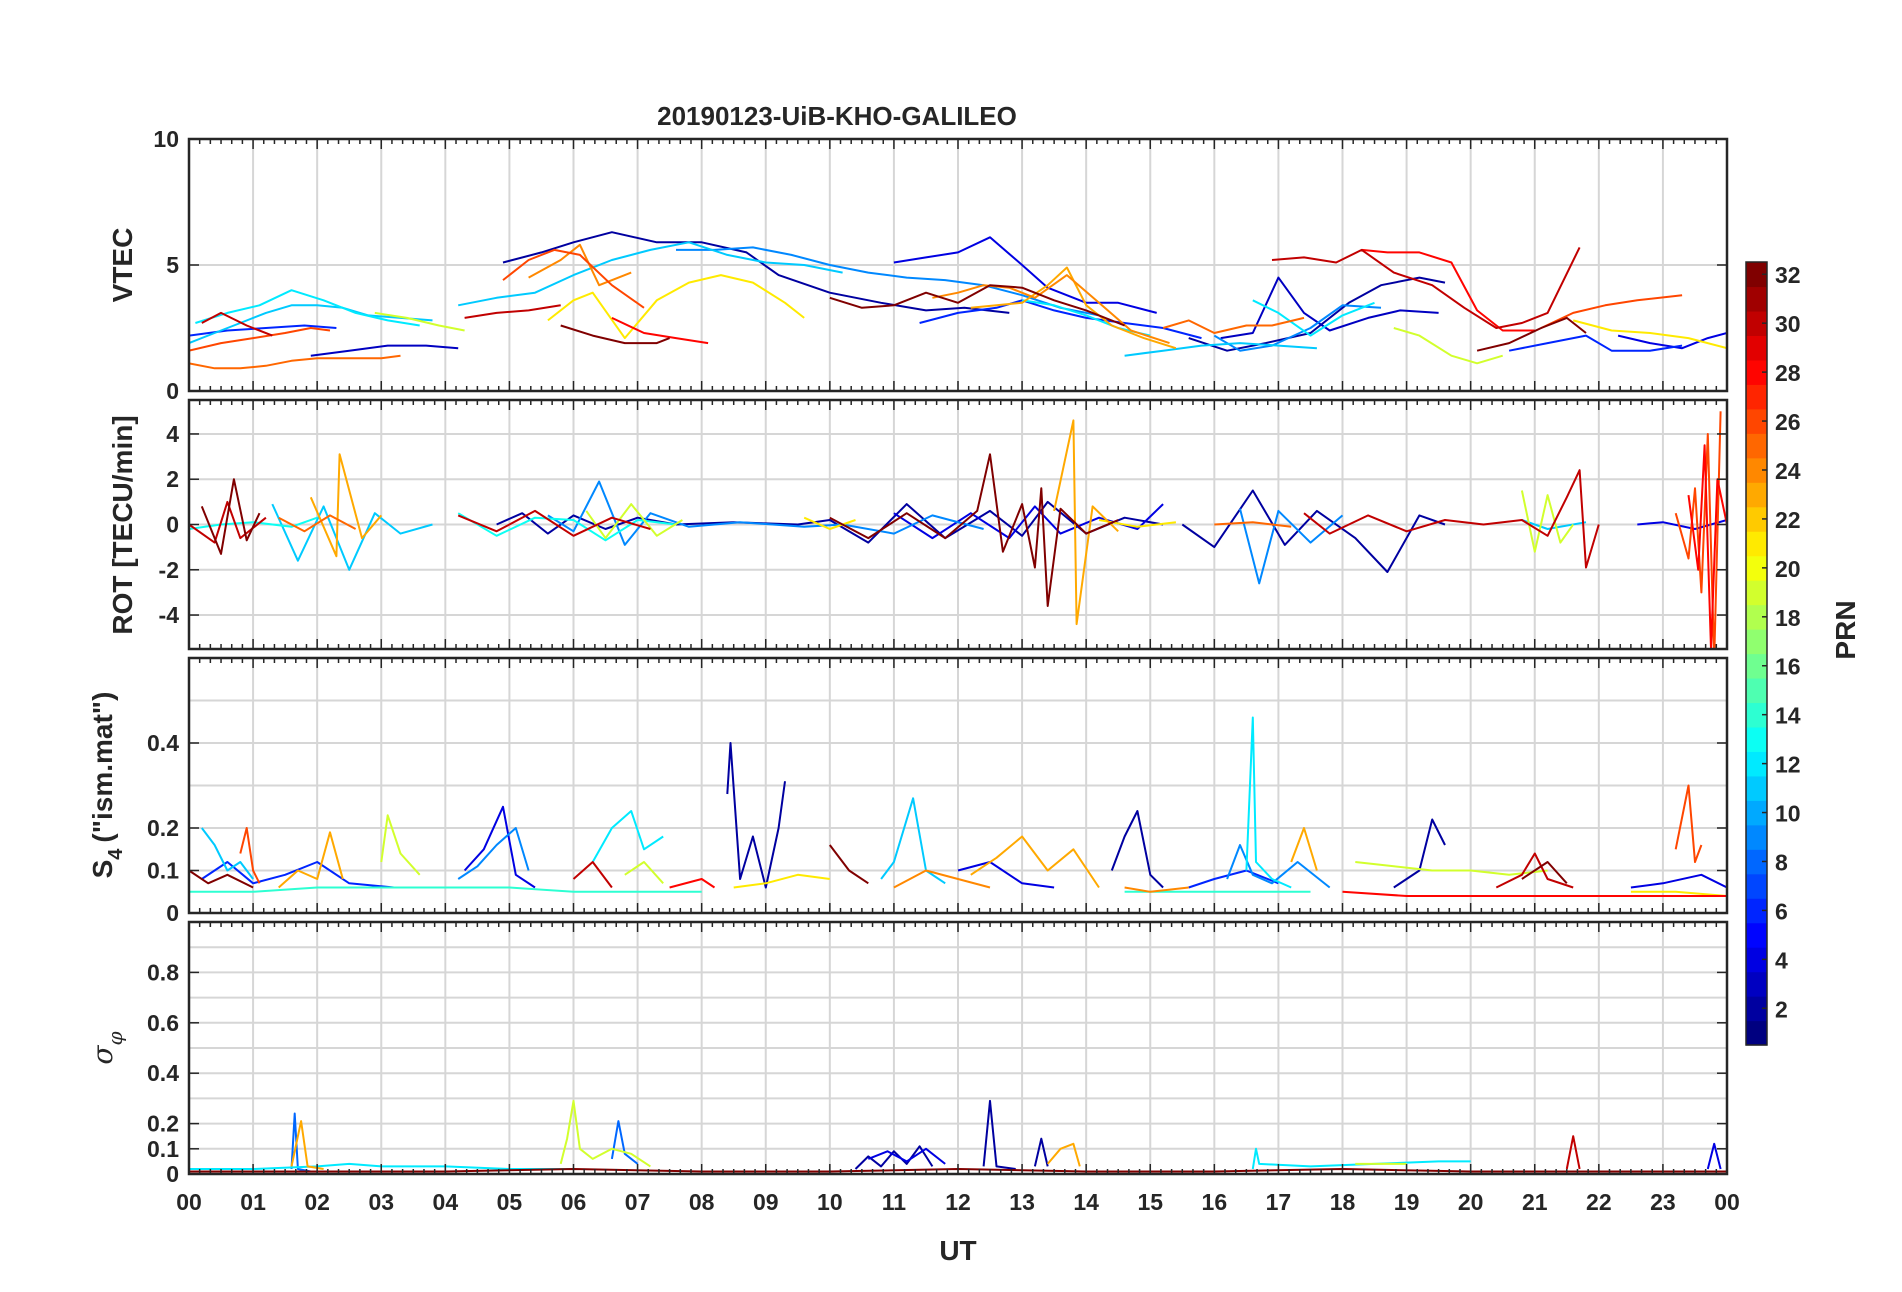  What do you see at coordinates (172, 479) in the screenshot?
I see `y-tick-label: 2` at bounding box center [172, 479].